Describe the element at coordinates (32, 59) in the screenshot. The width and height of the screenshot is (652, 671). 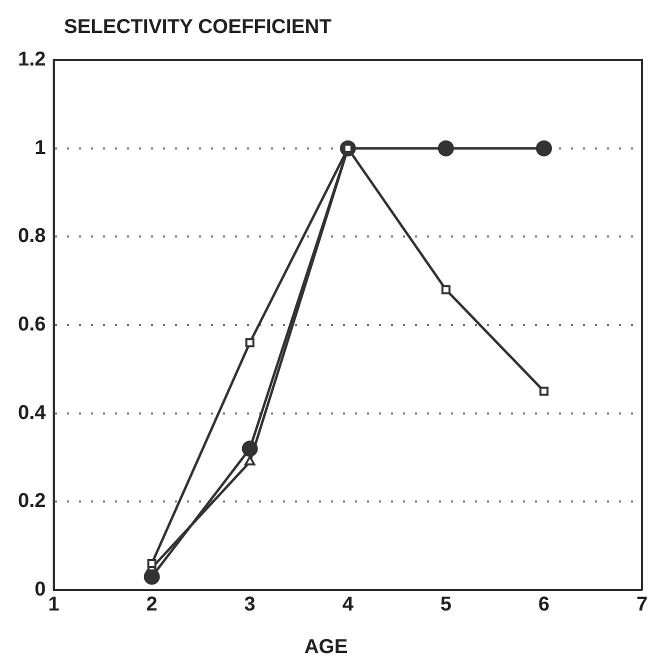
I see `y-tick-label: 1.2` at that location.